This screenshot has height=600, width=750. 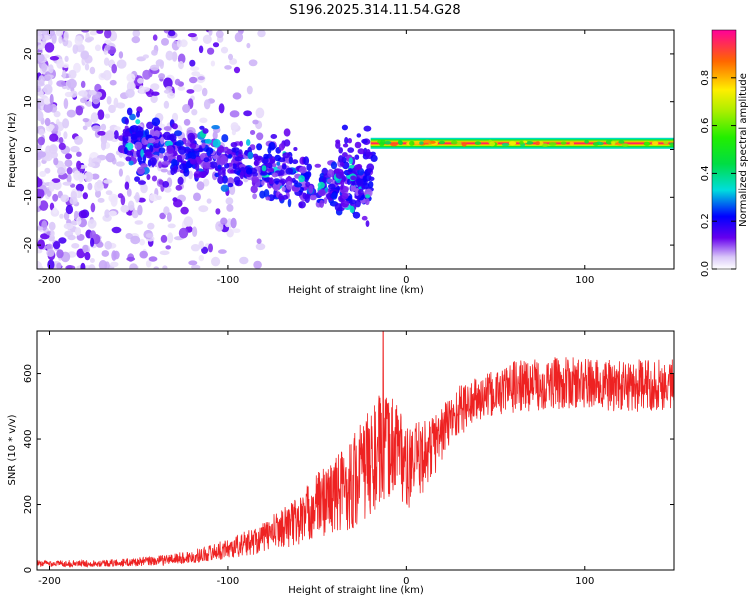 What do you see at coordinates (28, 504) in the screenshot?
I see `y-tick-label: 200` at bounding box center [28, 504].